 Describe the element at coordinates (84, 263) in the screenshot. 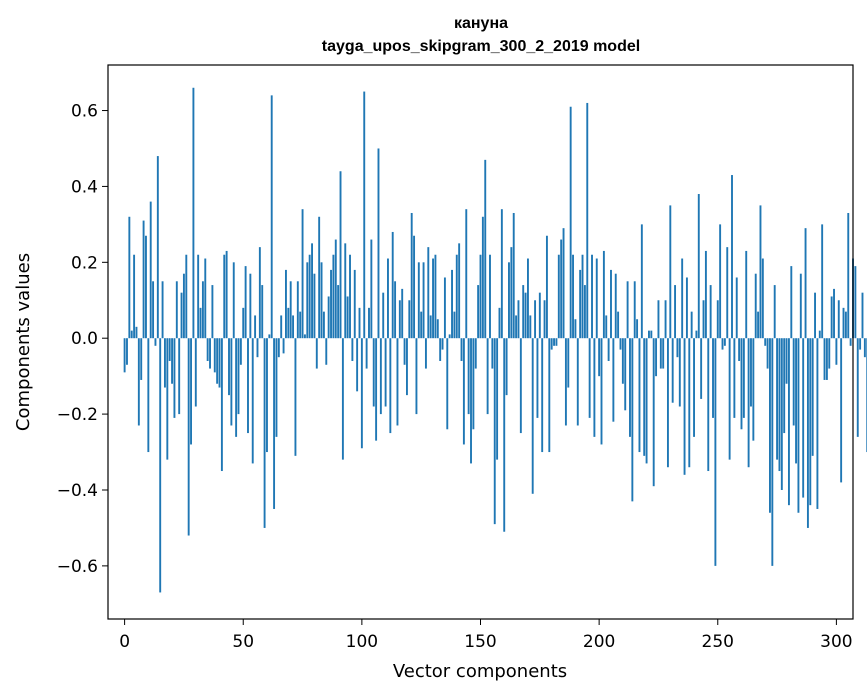

I see `y-tick-label: 0.2` at that location.